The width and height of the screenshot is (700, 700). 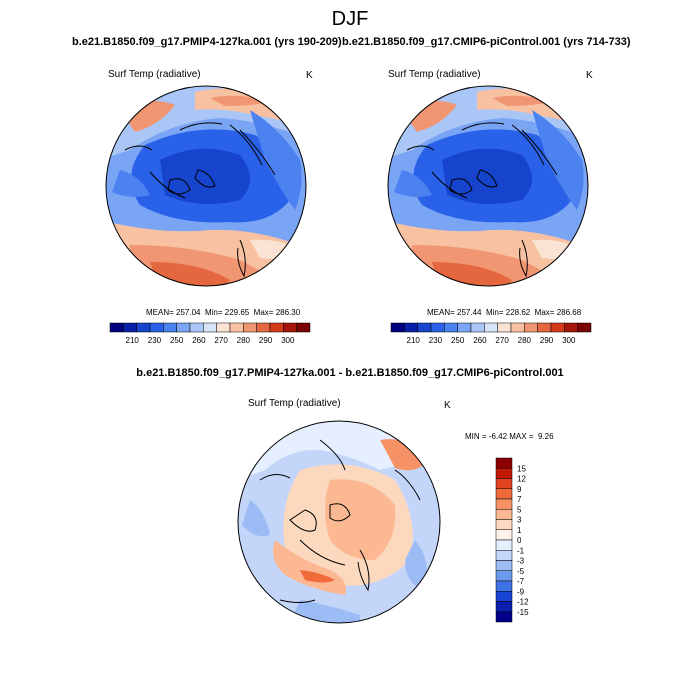 I want to click on colorbar-right-tick-label: 250, so click(x=458, y=340).